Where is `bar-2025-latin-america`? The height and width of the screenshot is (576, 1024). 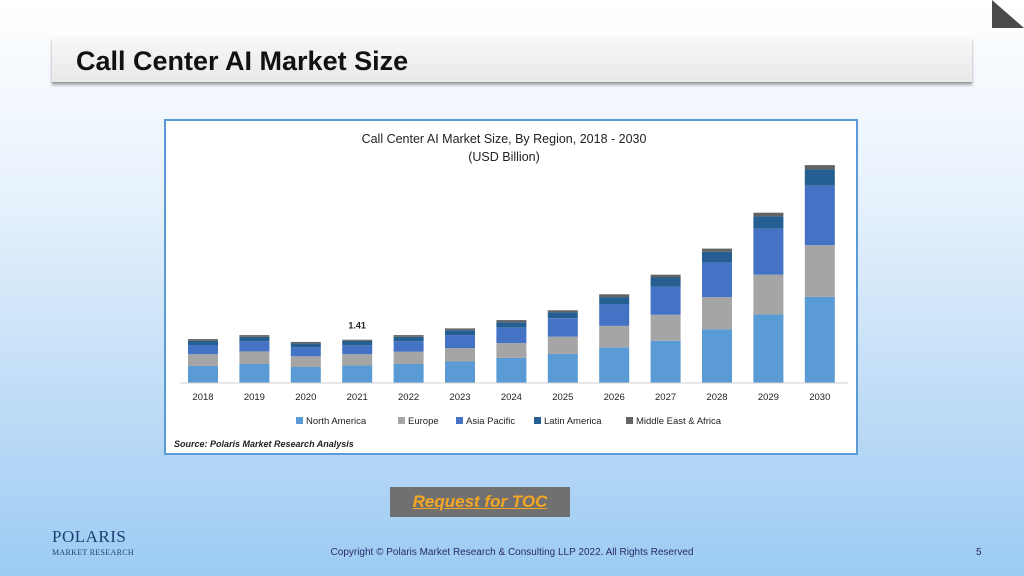
bar-2025-latin-america is located at coordinates (562, 315).